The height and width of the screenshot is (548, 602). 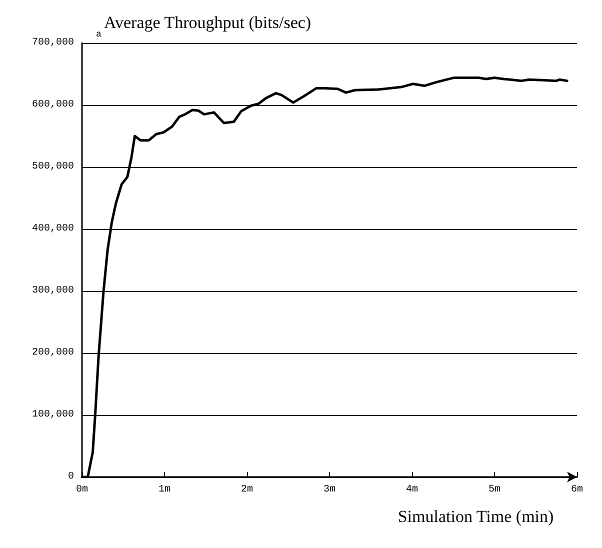 What do you see at coordinates (53, 415) in the screenshot?
I see `y-tick-label: 100,000` at bounding box center [53, 415].